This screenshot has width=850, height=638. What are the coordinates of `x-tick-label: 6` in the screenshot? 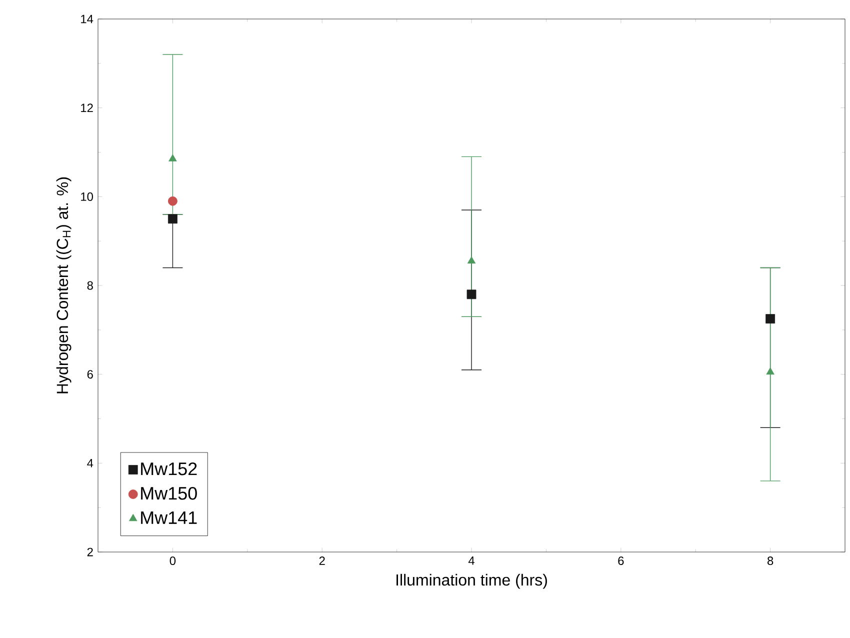 It's located at (621, 561).